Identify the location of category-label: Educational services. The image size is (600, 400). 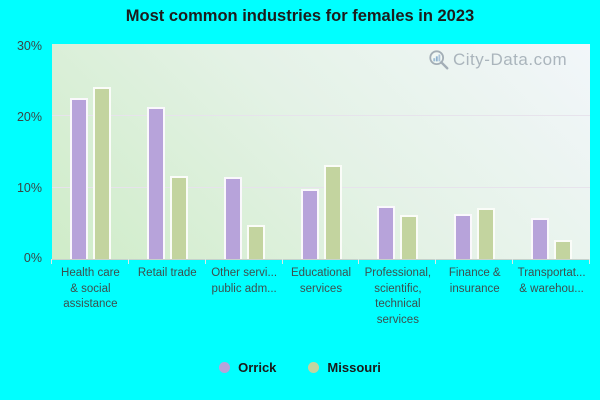
(321, 281).